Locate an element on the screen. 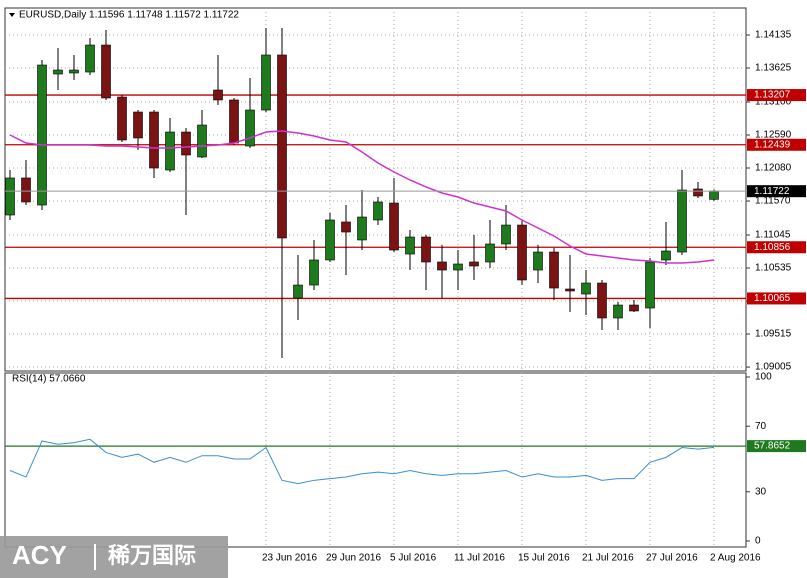  logo-sub: 稀万国际 is located at coordinates (152, 555).